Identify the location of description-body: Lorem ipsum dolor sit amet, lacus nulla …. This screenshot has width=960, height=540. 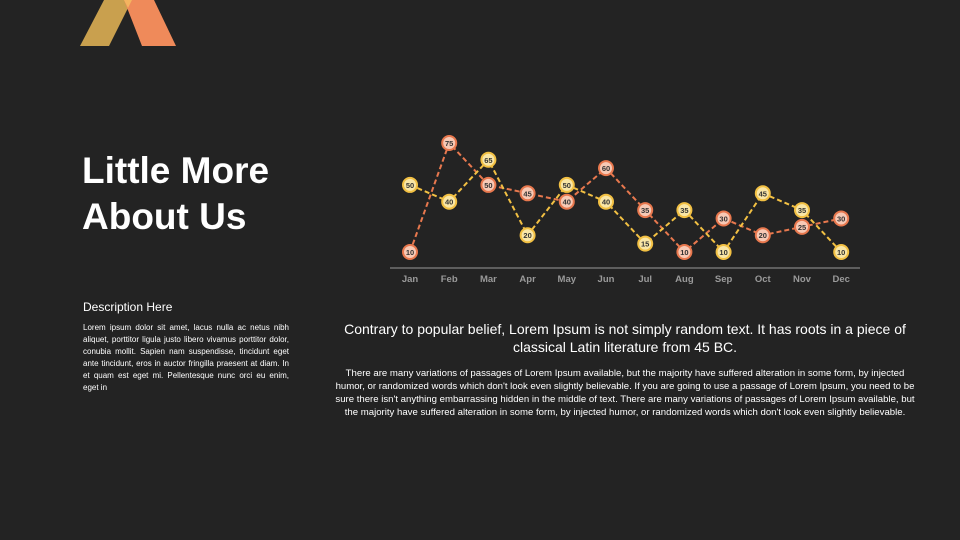
(186, 357).